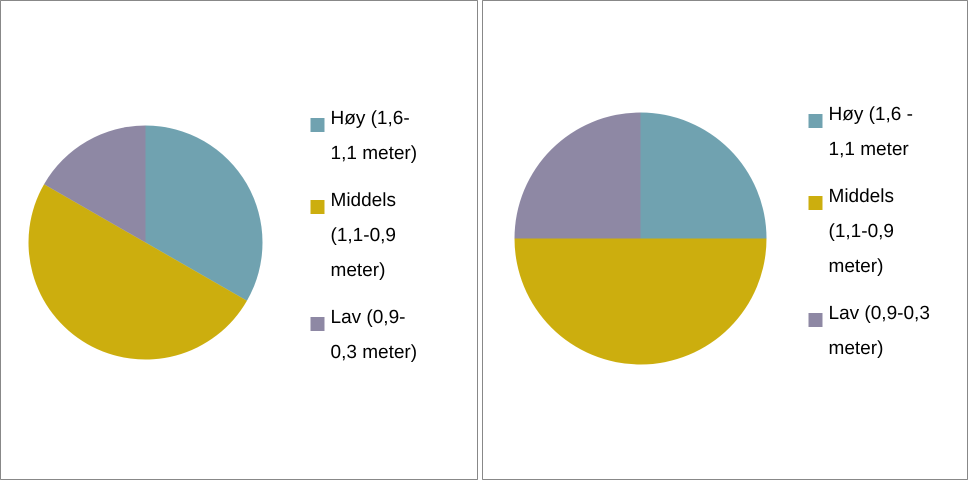 The height and width of the screenshot is (488, 971). What do you see at coordinates (870, 132) in the screenshot?
I see `legend-label: Høy (1,6 -1,1 meter` at bounding box center [870, 132].